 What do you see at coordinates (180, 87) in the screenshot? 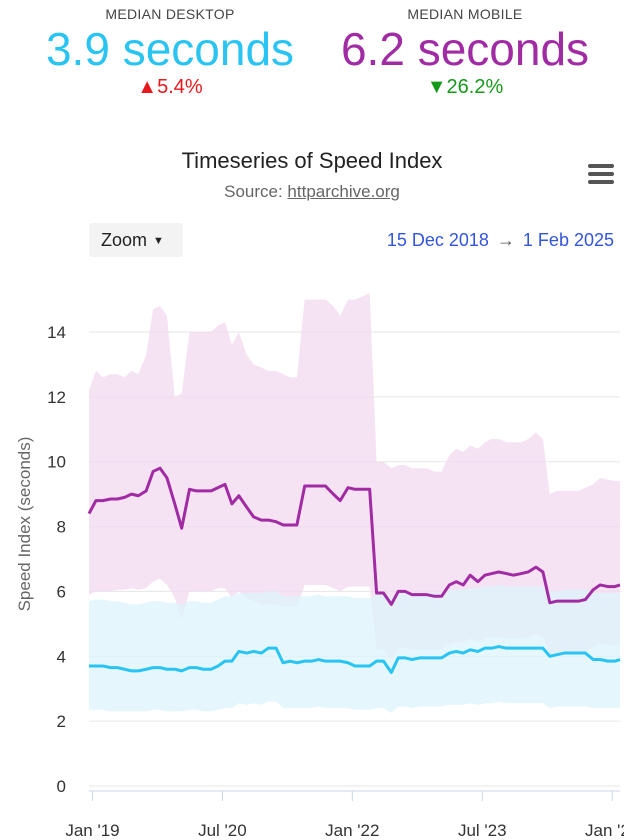
I see `median-desktop-change-value: 5.4%` at bounding box center [180, 87].